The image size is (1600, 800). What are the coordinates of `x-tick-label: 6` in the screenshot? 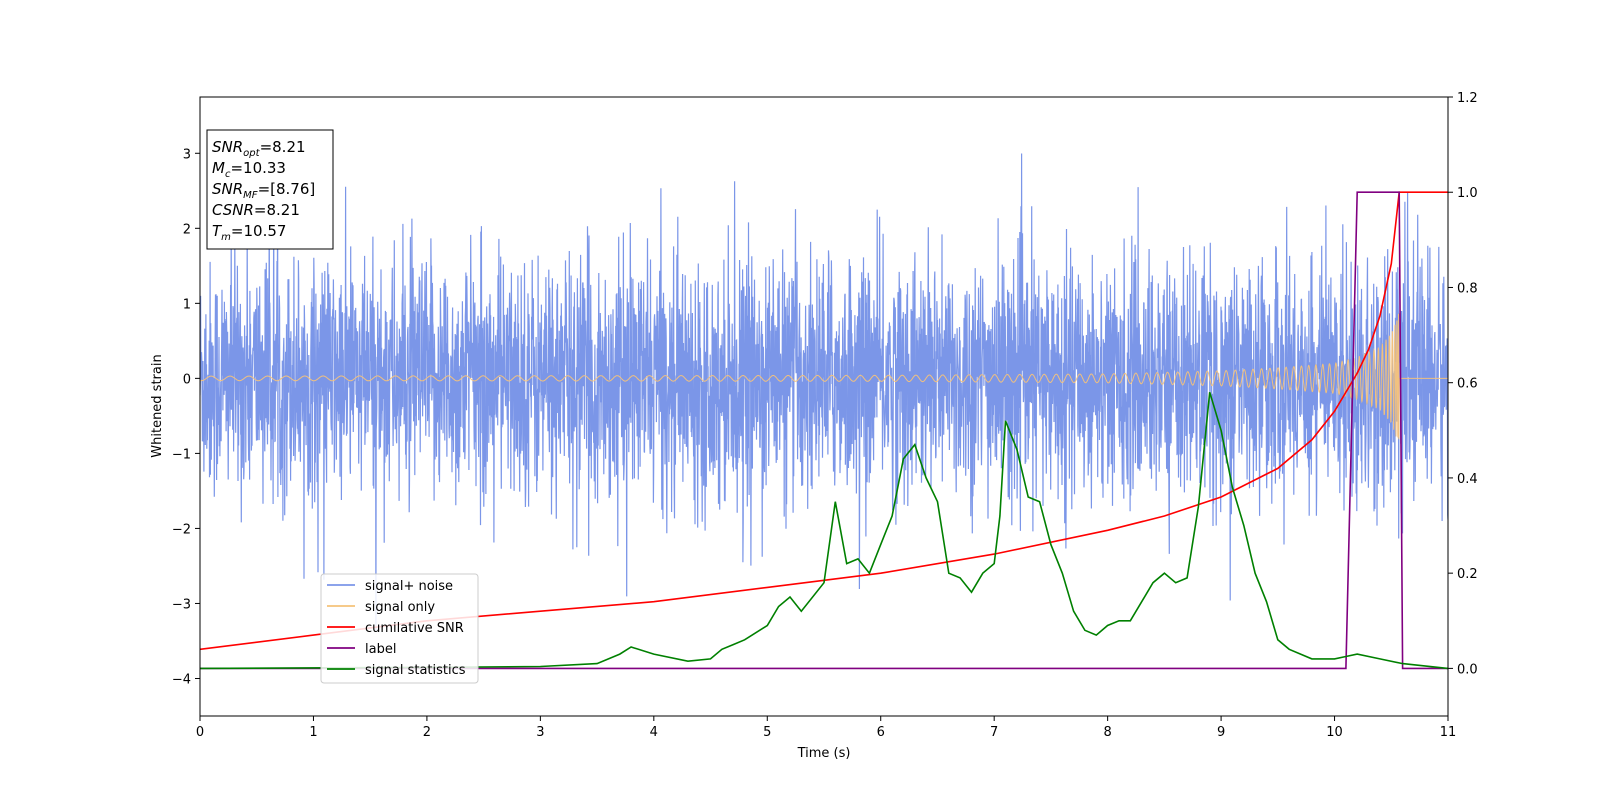 It's located at (881, 732).